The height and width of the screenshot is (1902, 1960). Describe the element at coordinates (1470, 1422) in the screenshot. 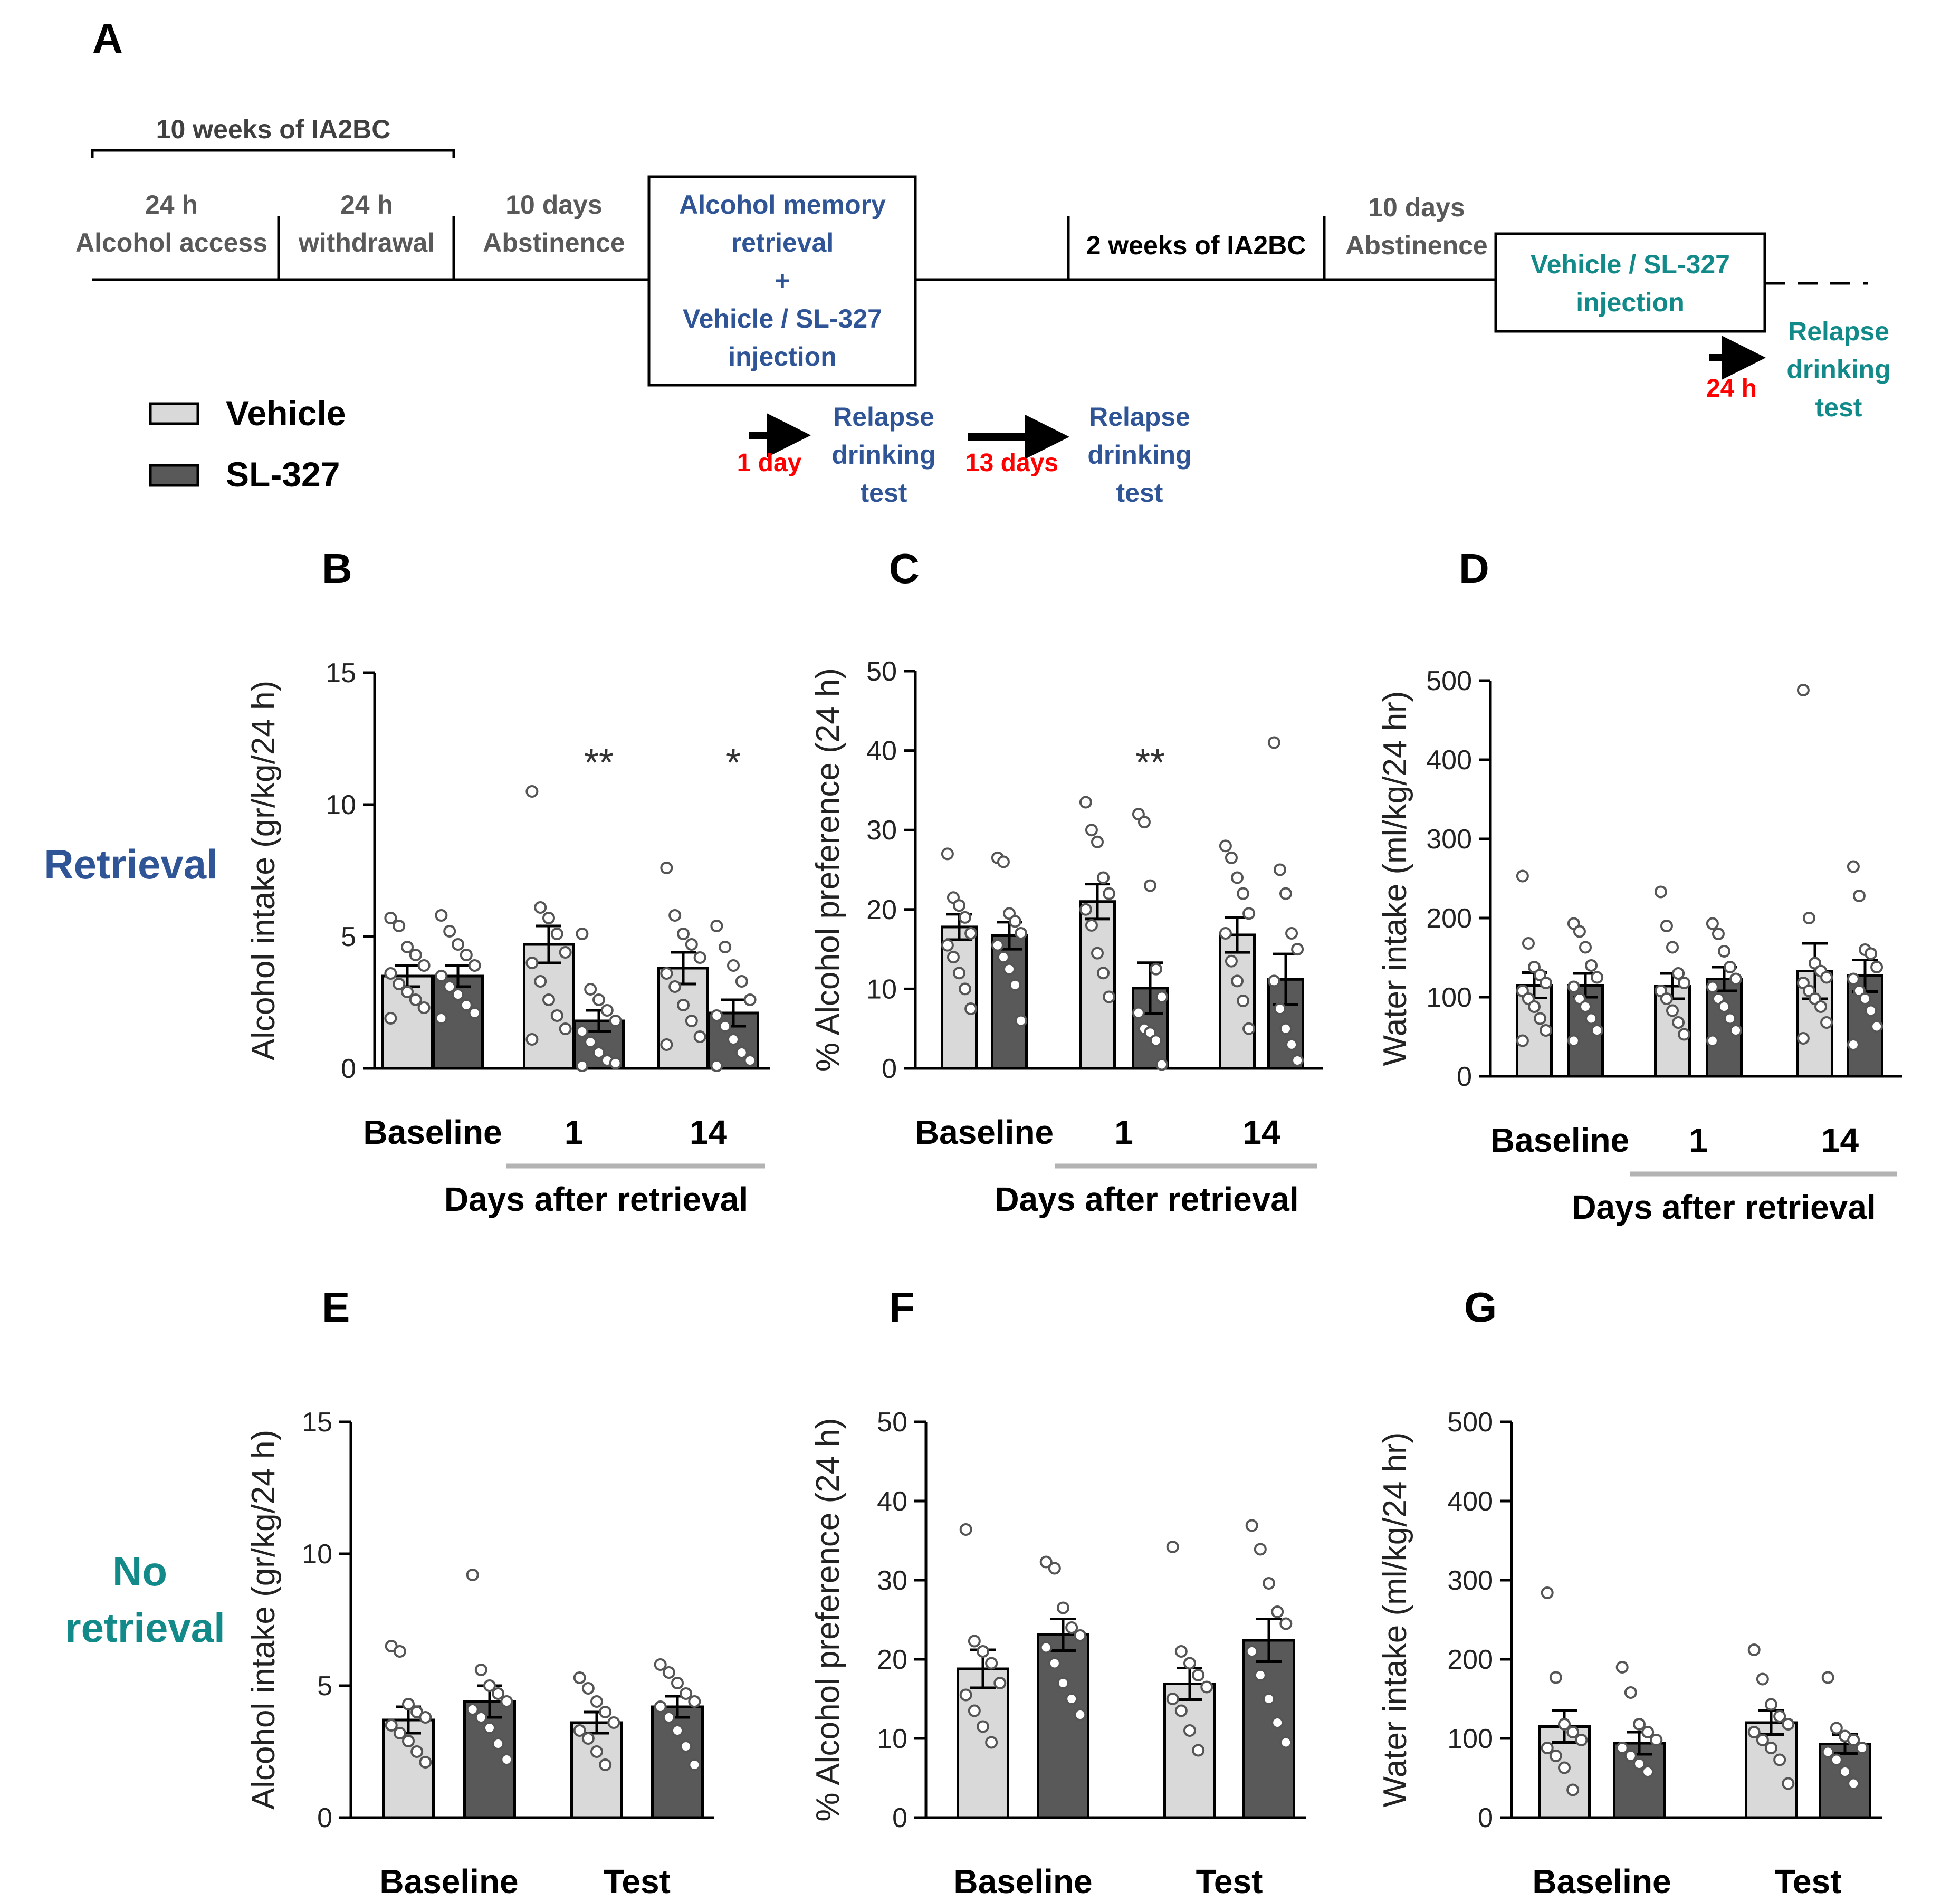

I see `y-tick-label: 500` at that location.